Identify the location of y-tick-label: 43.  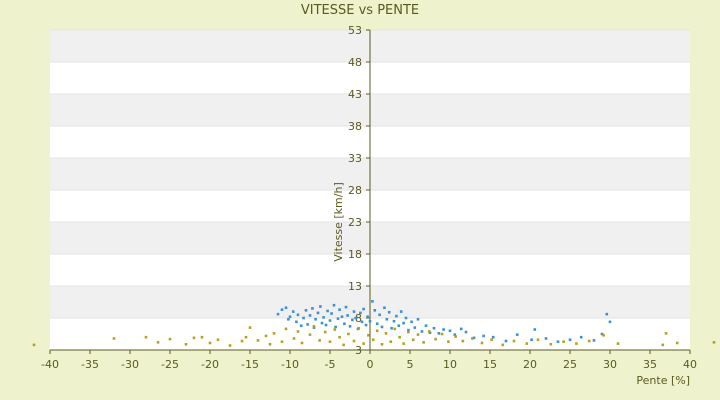
(355, 94).